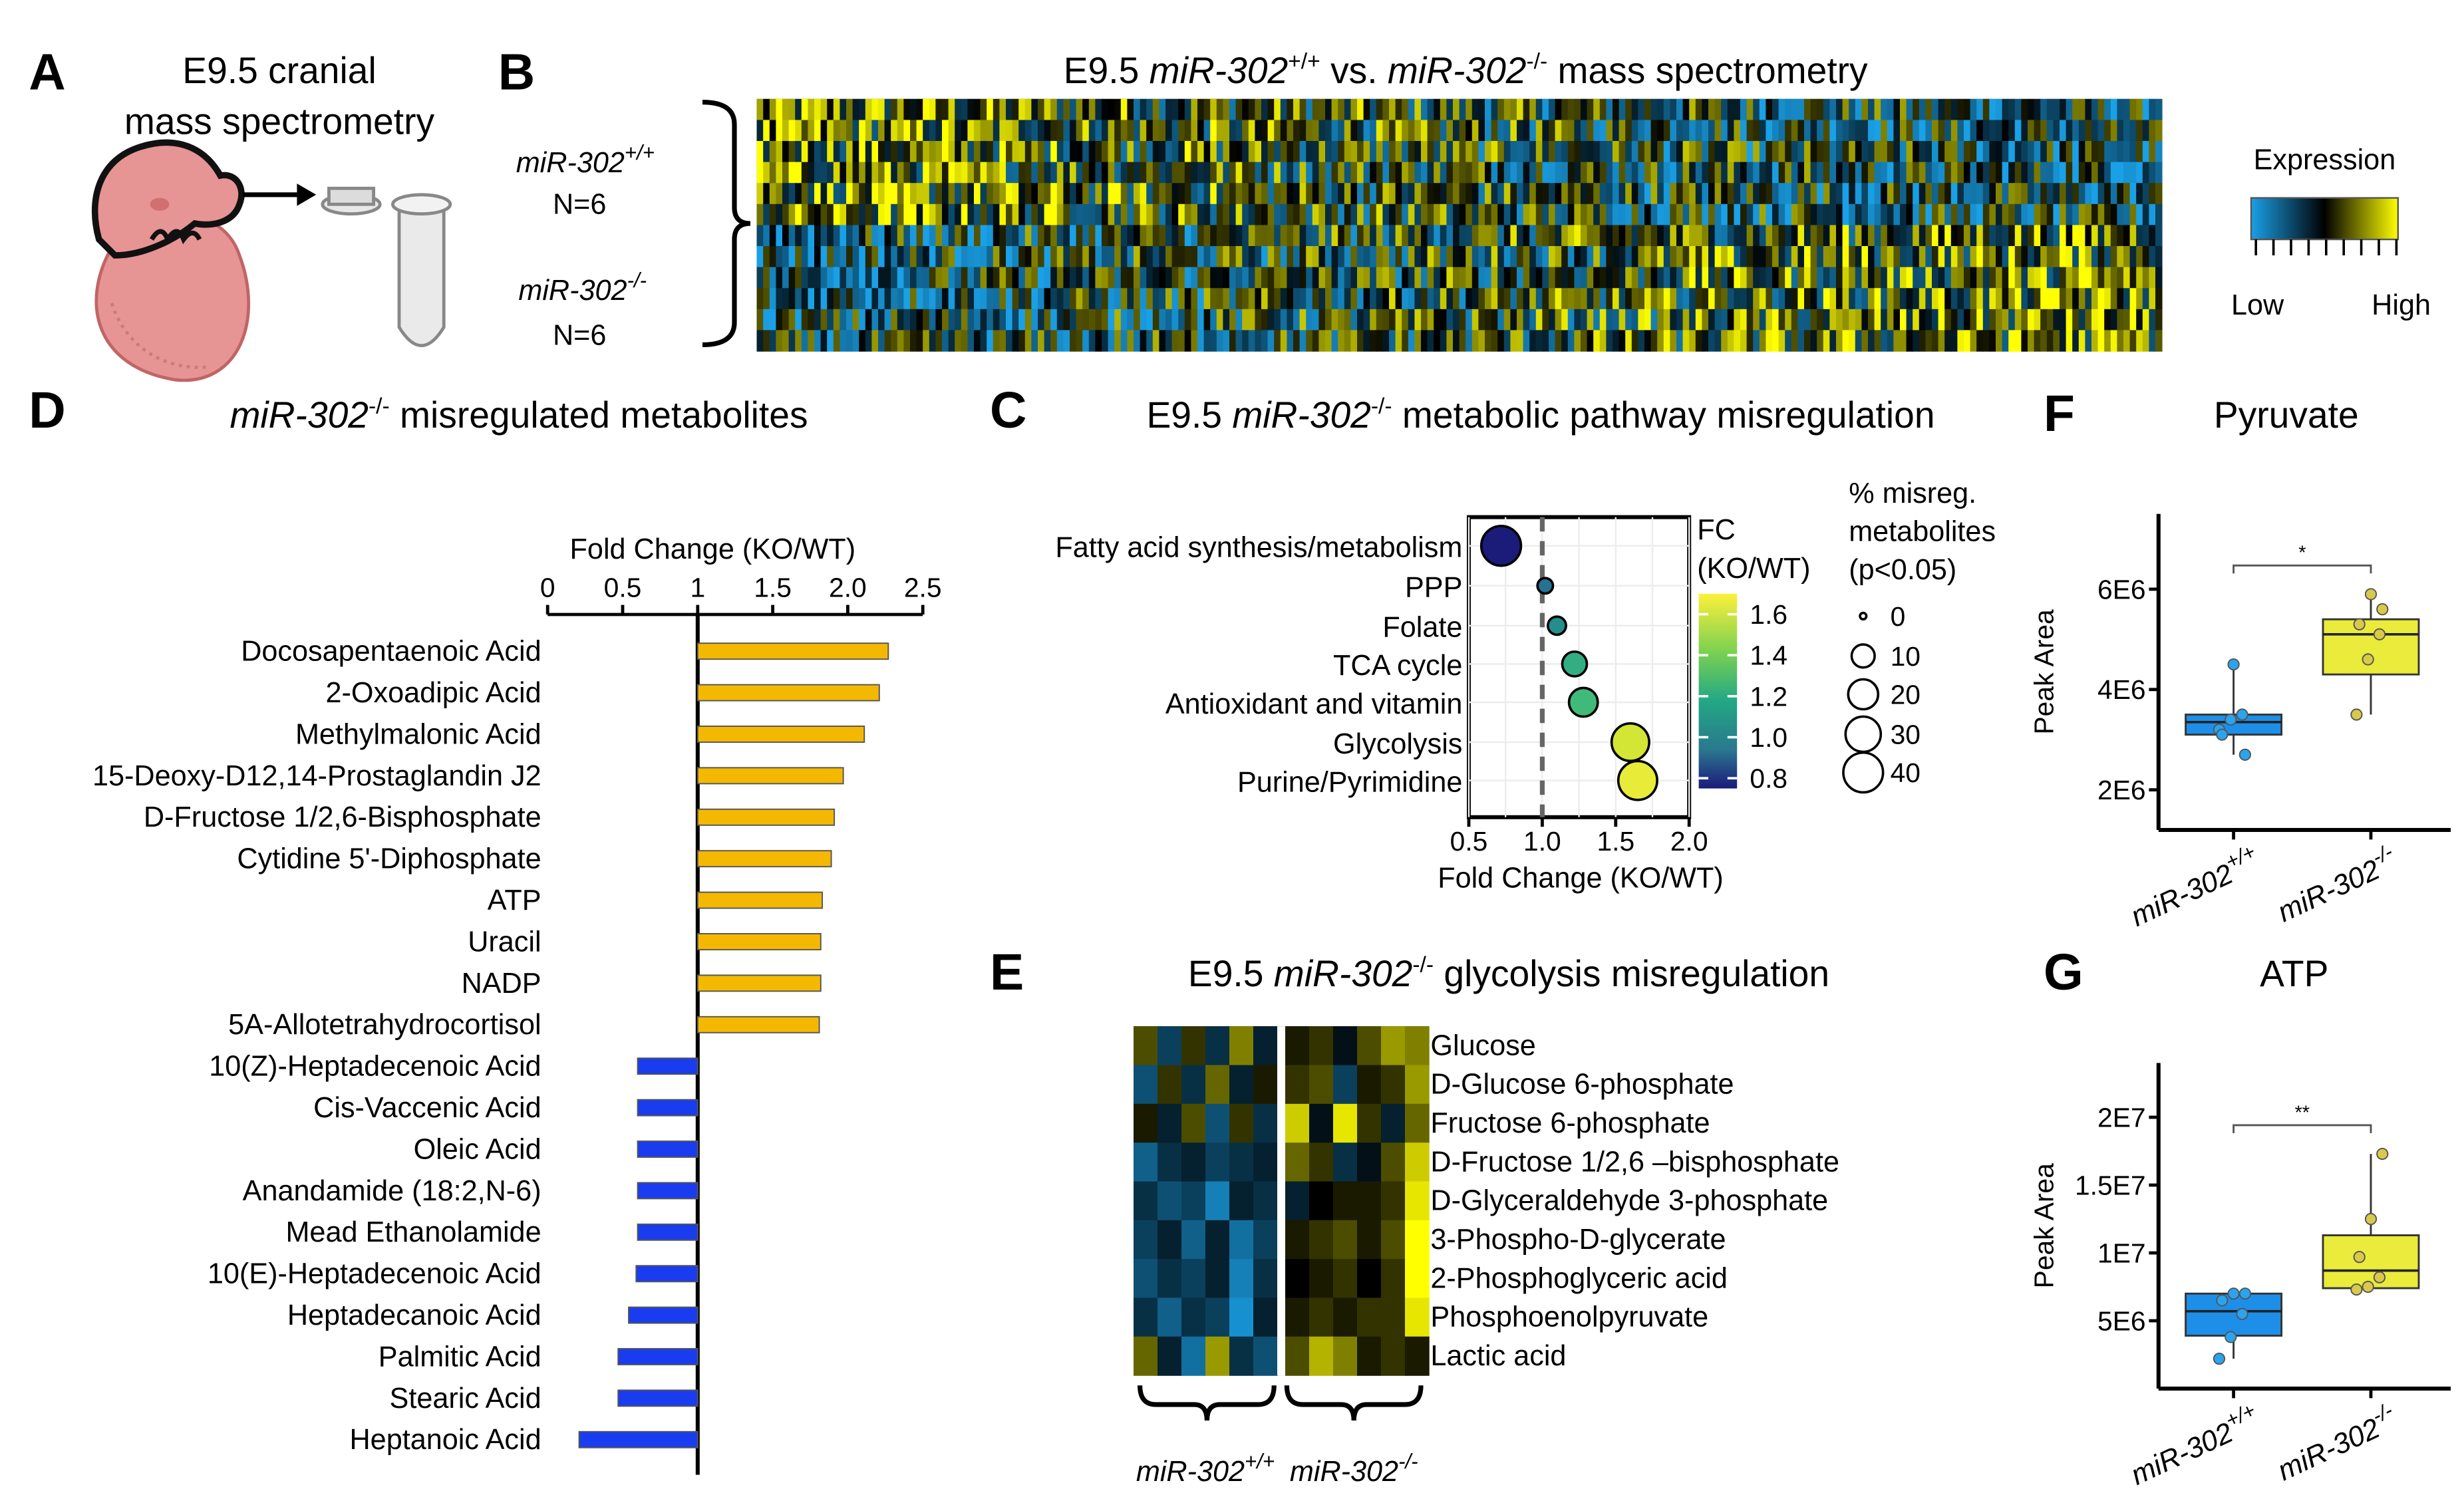 This screenshot has width=2464, height=1491. Describe the element at coordinates (727, 224) in the screenshot. I see `panel-b-brace` at that location.